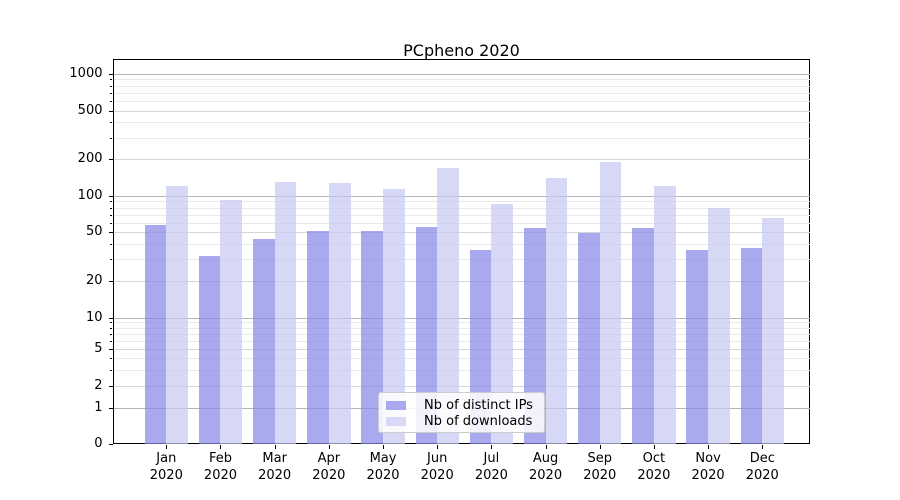 The width and height of the screenshot is (900, 500). What do you see at coordinates (478, 405) in the screenshot?
I see `legend-label: Nb of distinct IPs` at bounding box center [478, 405].